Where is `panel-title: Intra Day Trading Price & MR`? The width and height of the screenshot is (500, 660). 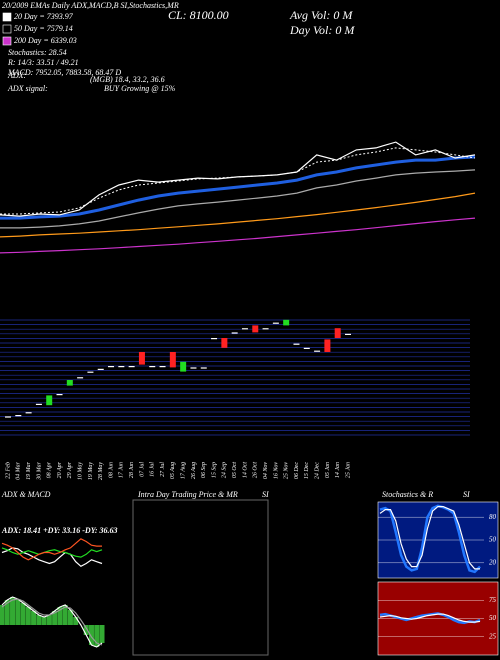
panel-title: Intra Day Trading Price & MR is located at coordinates (187, 494).